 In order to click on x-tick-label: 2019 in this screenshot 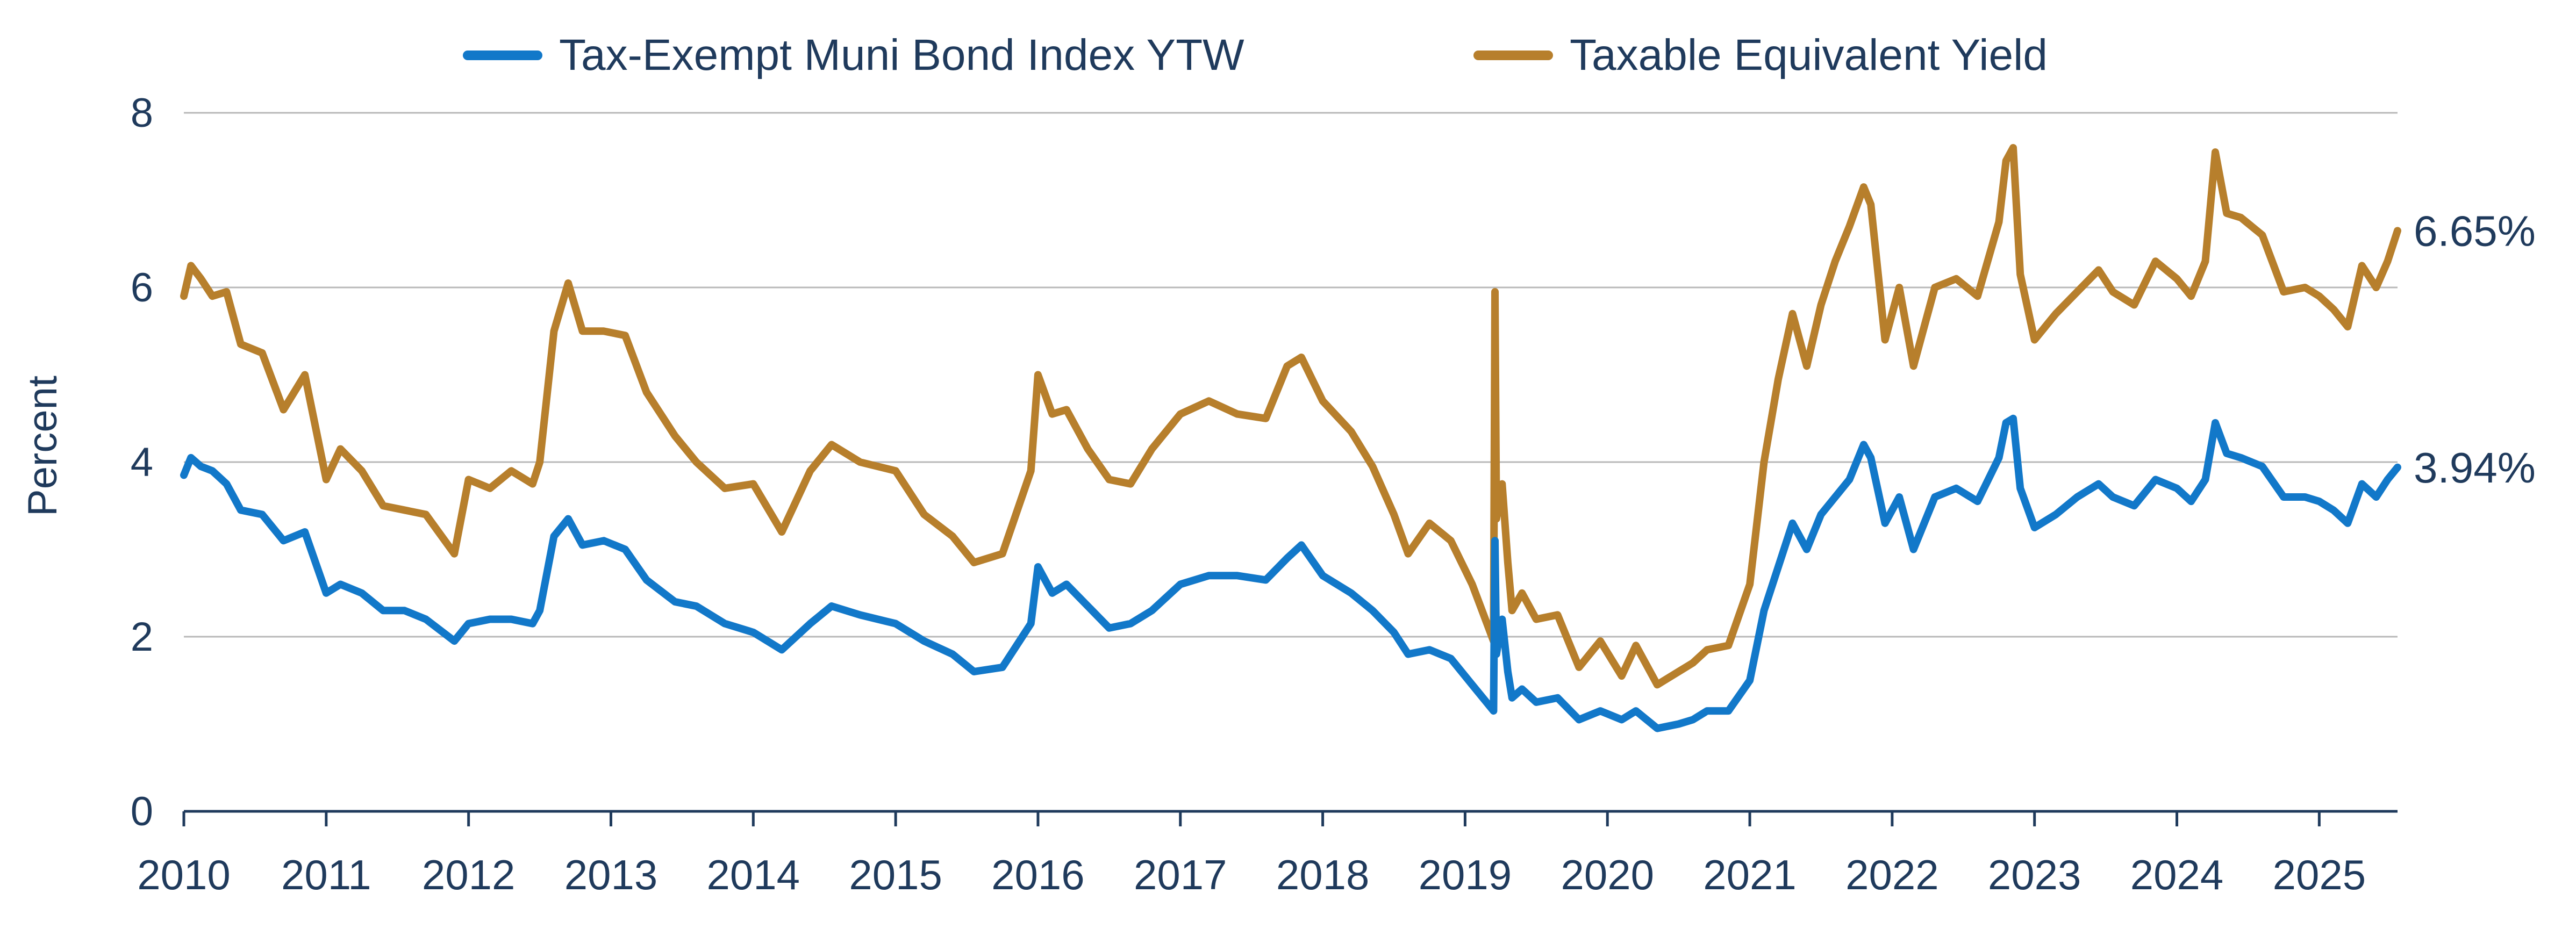, I will do `click(1465, 874)`.